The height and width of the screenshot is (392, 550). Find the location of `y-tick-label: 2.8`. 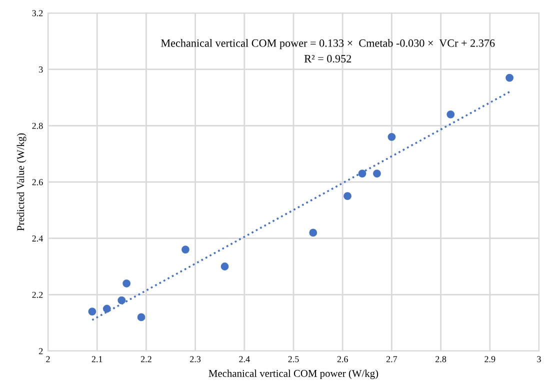

y-tick-label: 2.8 is located at coordinates (37, 125).